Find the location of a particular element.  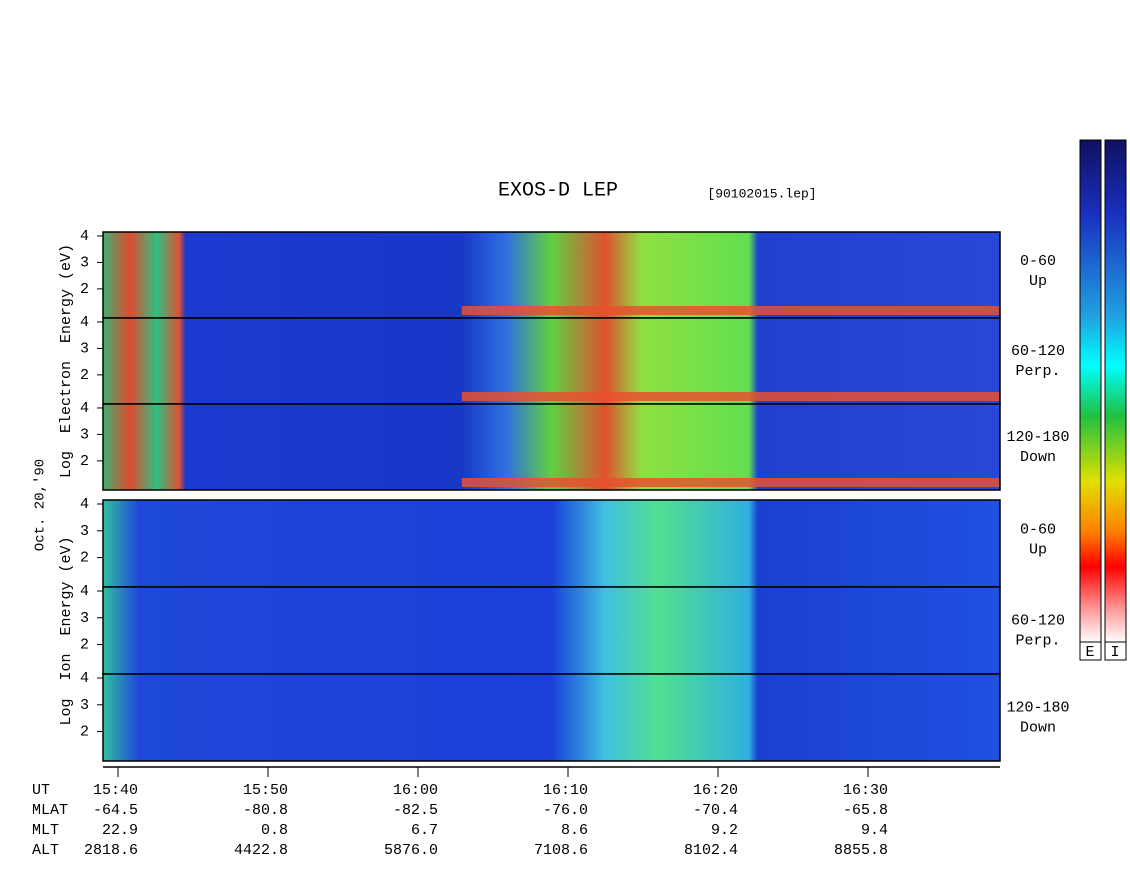

x-tick-label: 15:50 is located at coordinates (265, 790).